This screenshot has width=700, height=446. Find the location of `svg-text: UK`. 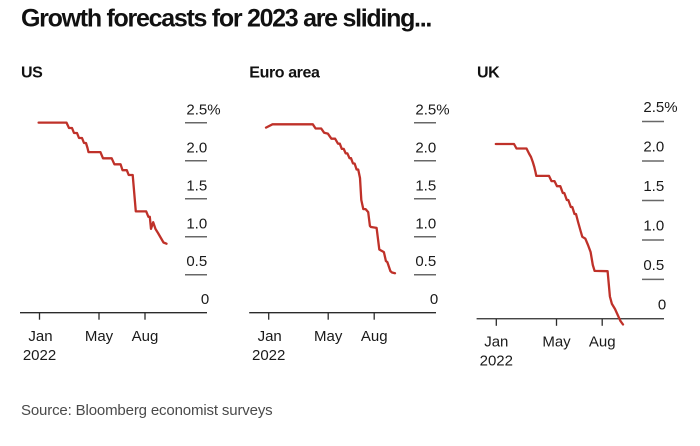

svg-text: UK is located at coordinates (488, 73).